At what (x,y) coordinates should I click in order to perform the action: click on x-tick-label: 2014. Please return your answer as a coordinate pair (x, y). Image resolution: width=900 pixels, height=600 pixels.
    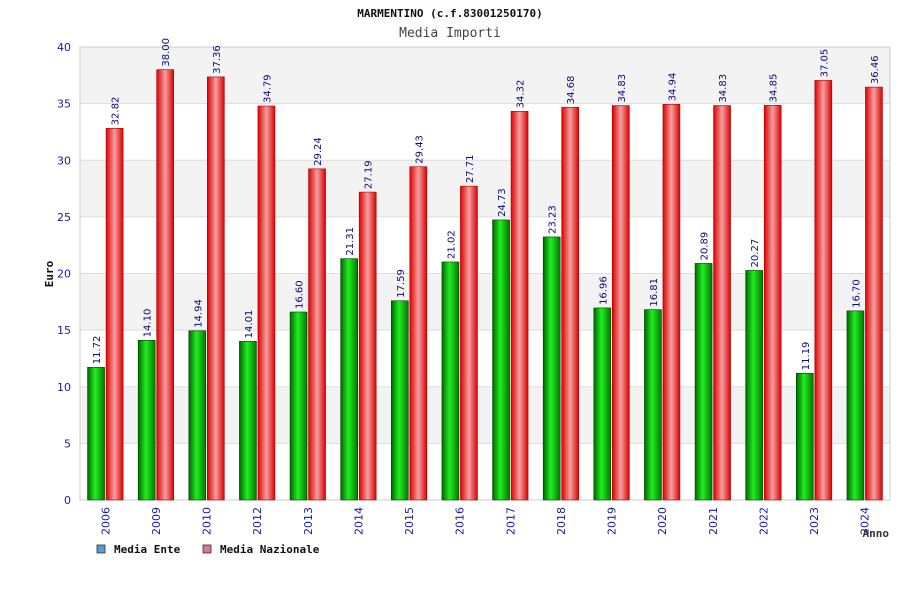
    Looking at the image, I should click on (358, 521).